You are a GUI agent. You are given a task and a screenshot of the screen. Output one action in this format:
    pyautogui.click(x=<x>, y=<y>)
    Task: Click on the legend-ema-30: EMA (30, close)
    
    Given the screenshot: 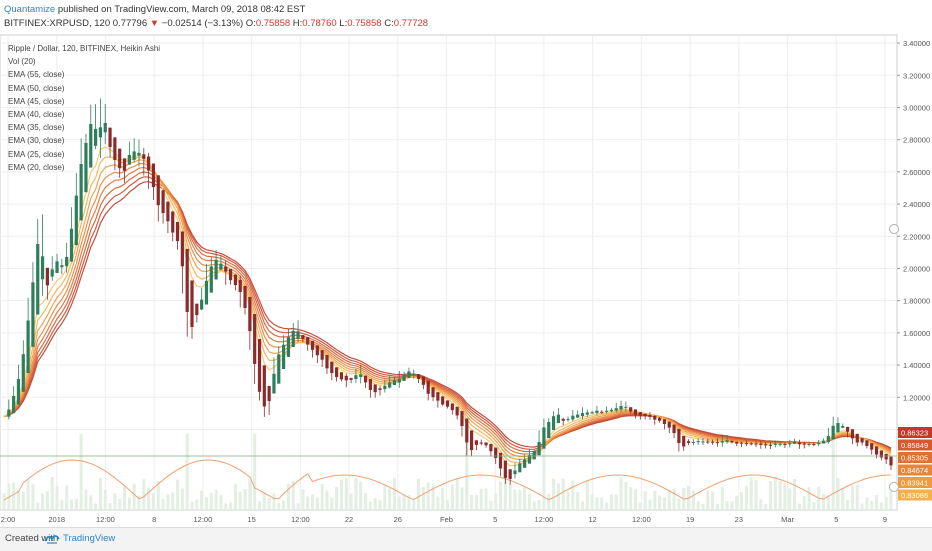 What is the action you would take?
    pyautogui.click(x=36, y=141)
    